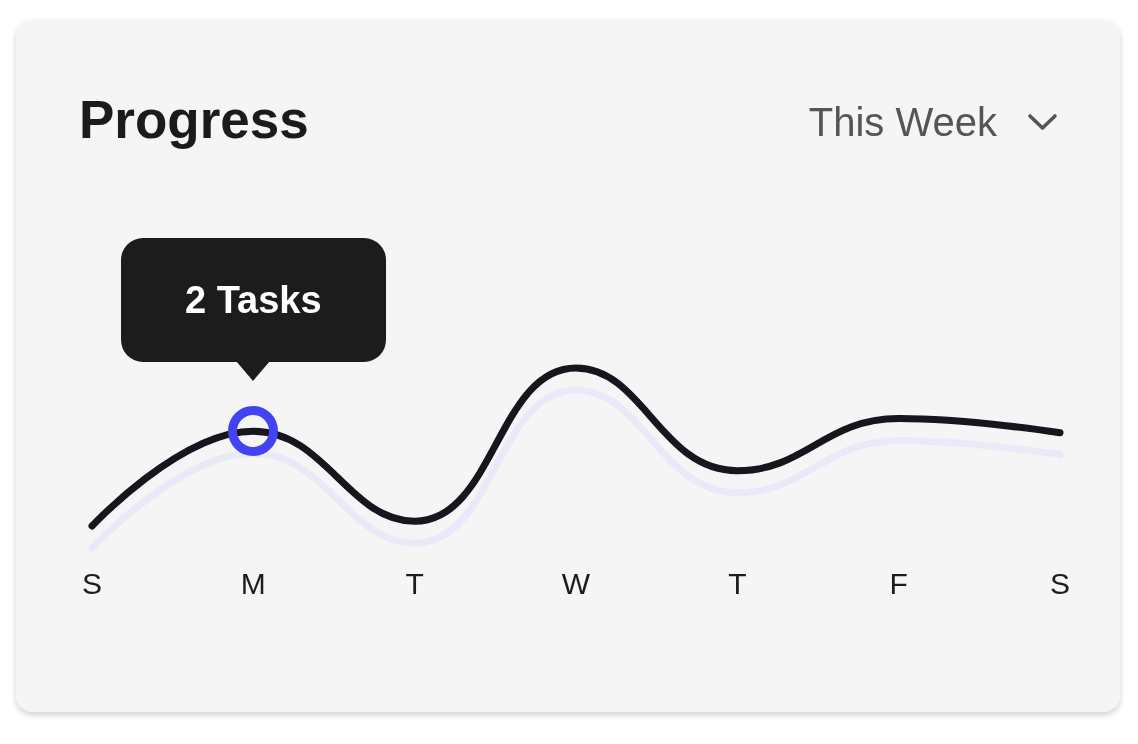 Image resolution: width=1138 pixels, height=744 pixels. What do you see at coordinates (253, 300) in the screenshot?
I see `annotation: 2 Tasks` at bounding box center [253, 300].